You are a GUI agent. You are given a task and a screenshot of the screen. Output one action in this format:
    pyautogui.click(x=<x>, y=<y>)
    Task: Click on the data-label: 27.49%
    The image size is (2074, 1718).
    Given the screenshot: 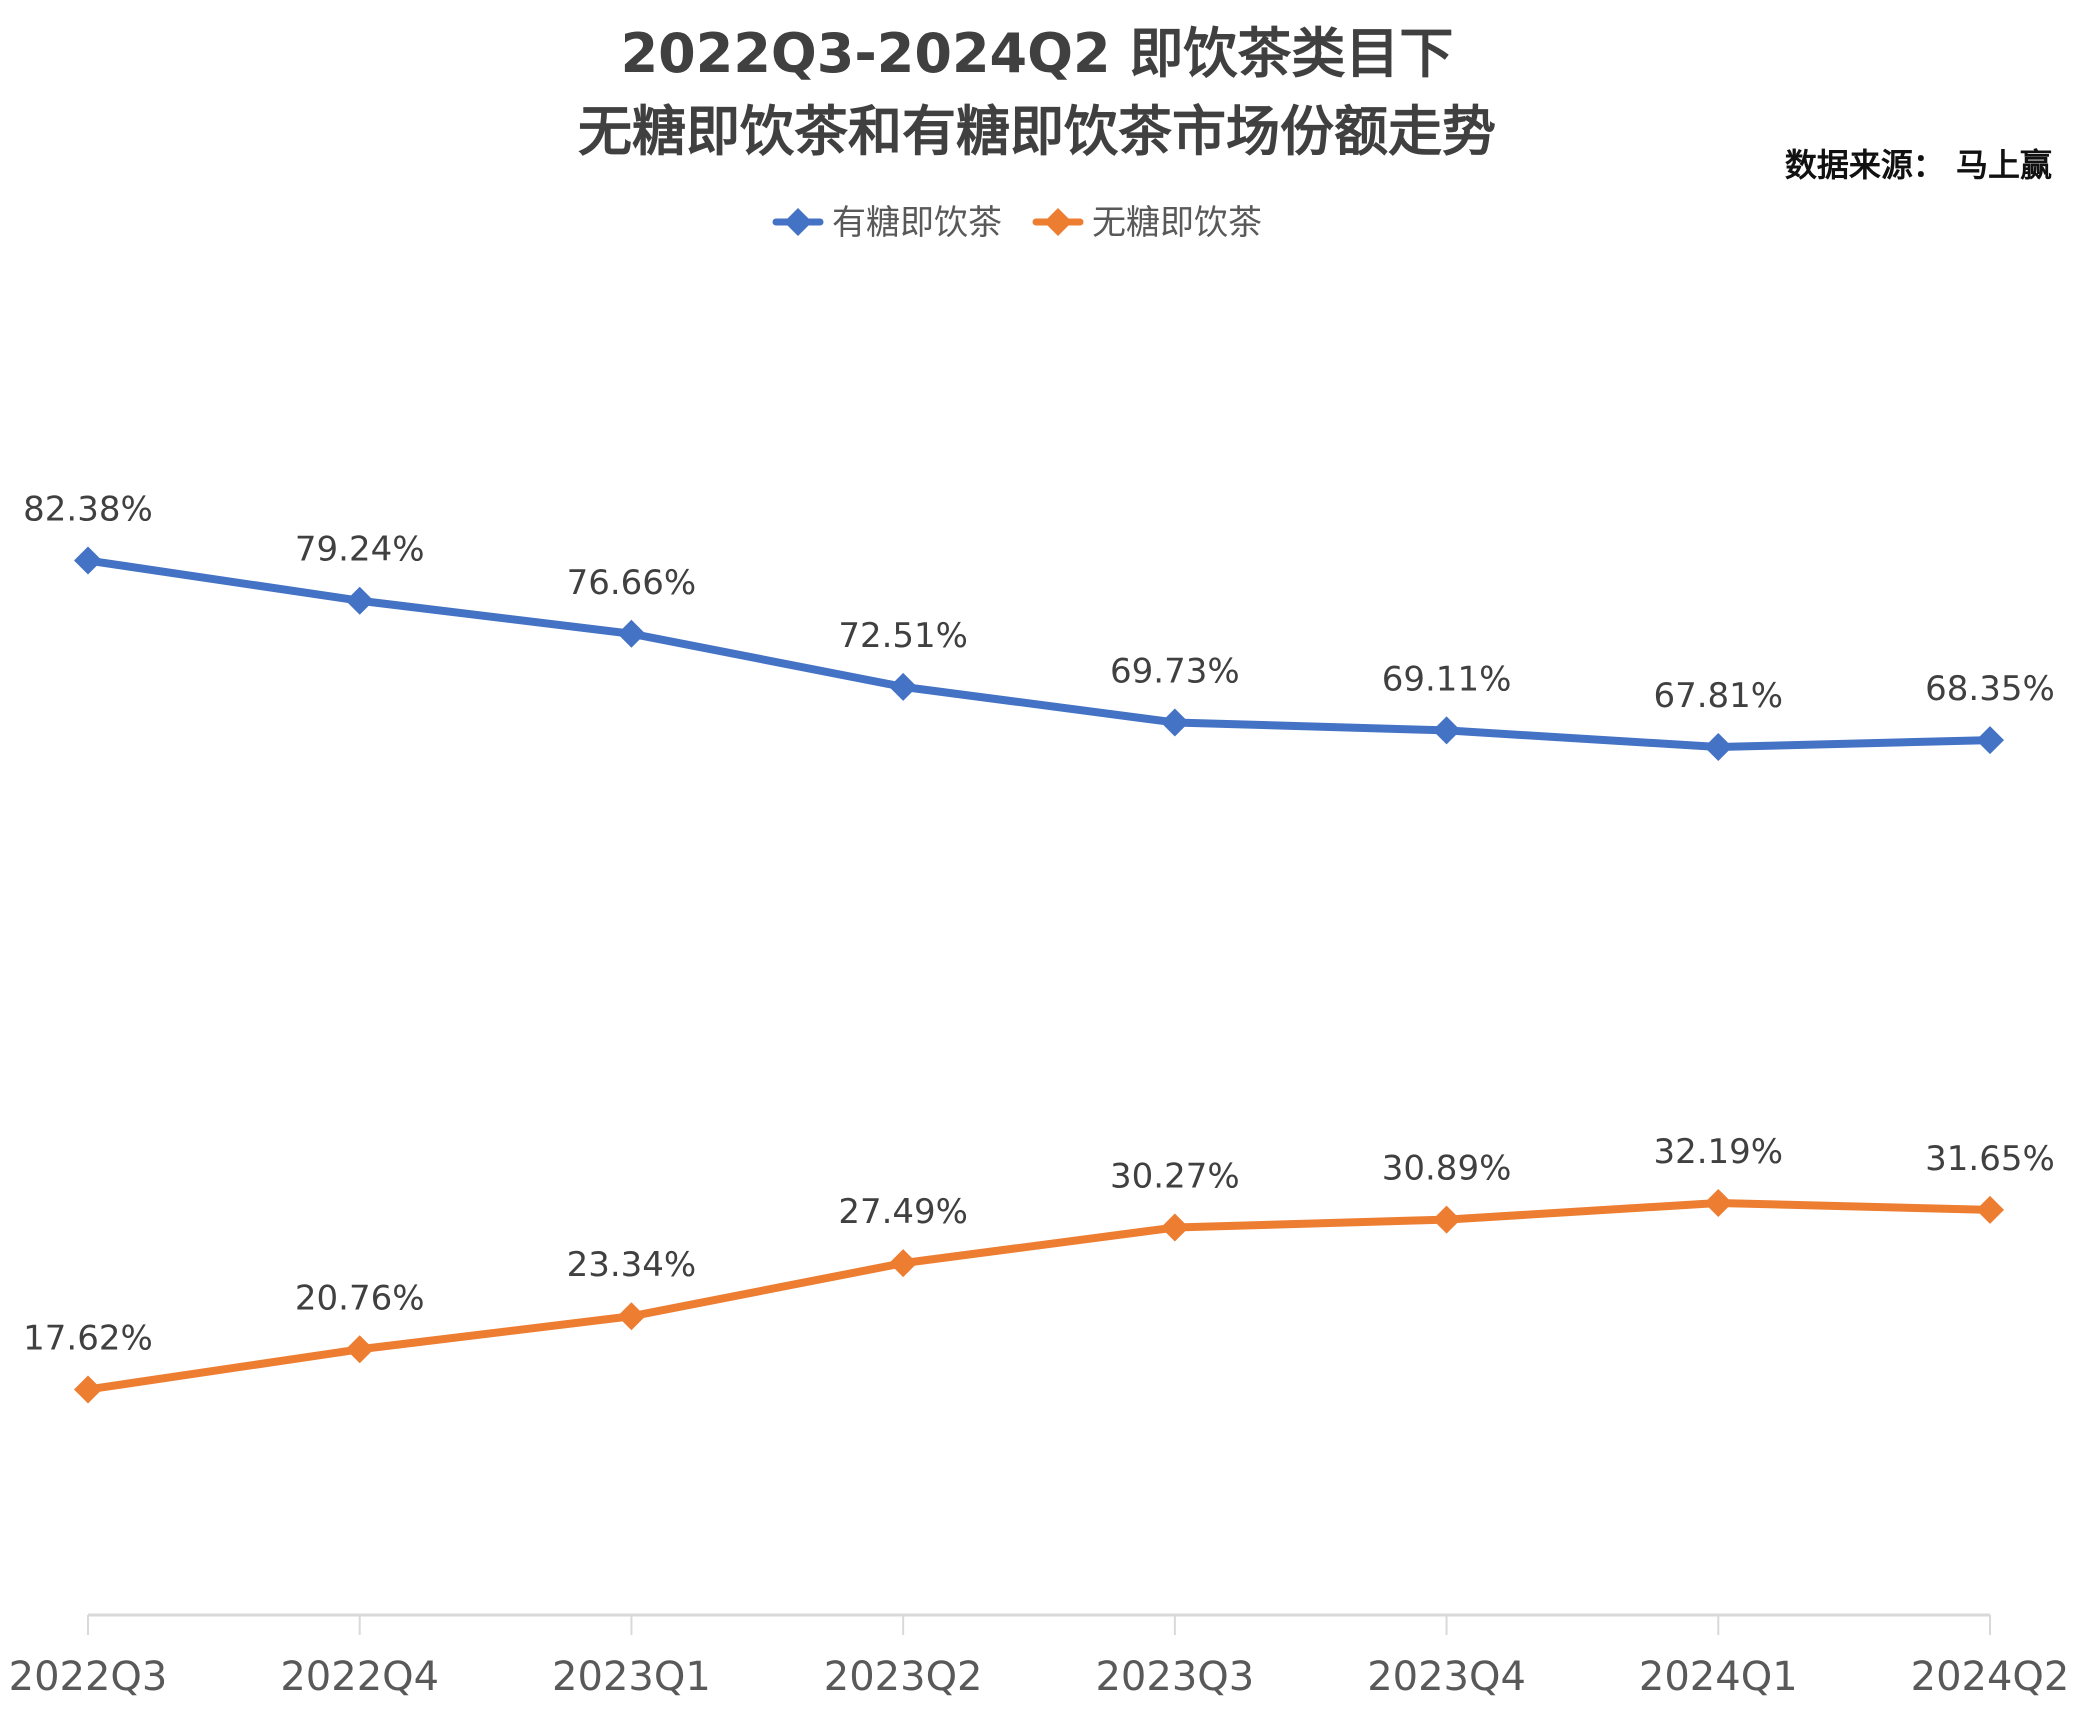 What is the action you would take?
    pyautogui.click(x=903, y=1212)
    